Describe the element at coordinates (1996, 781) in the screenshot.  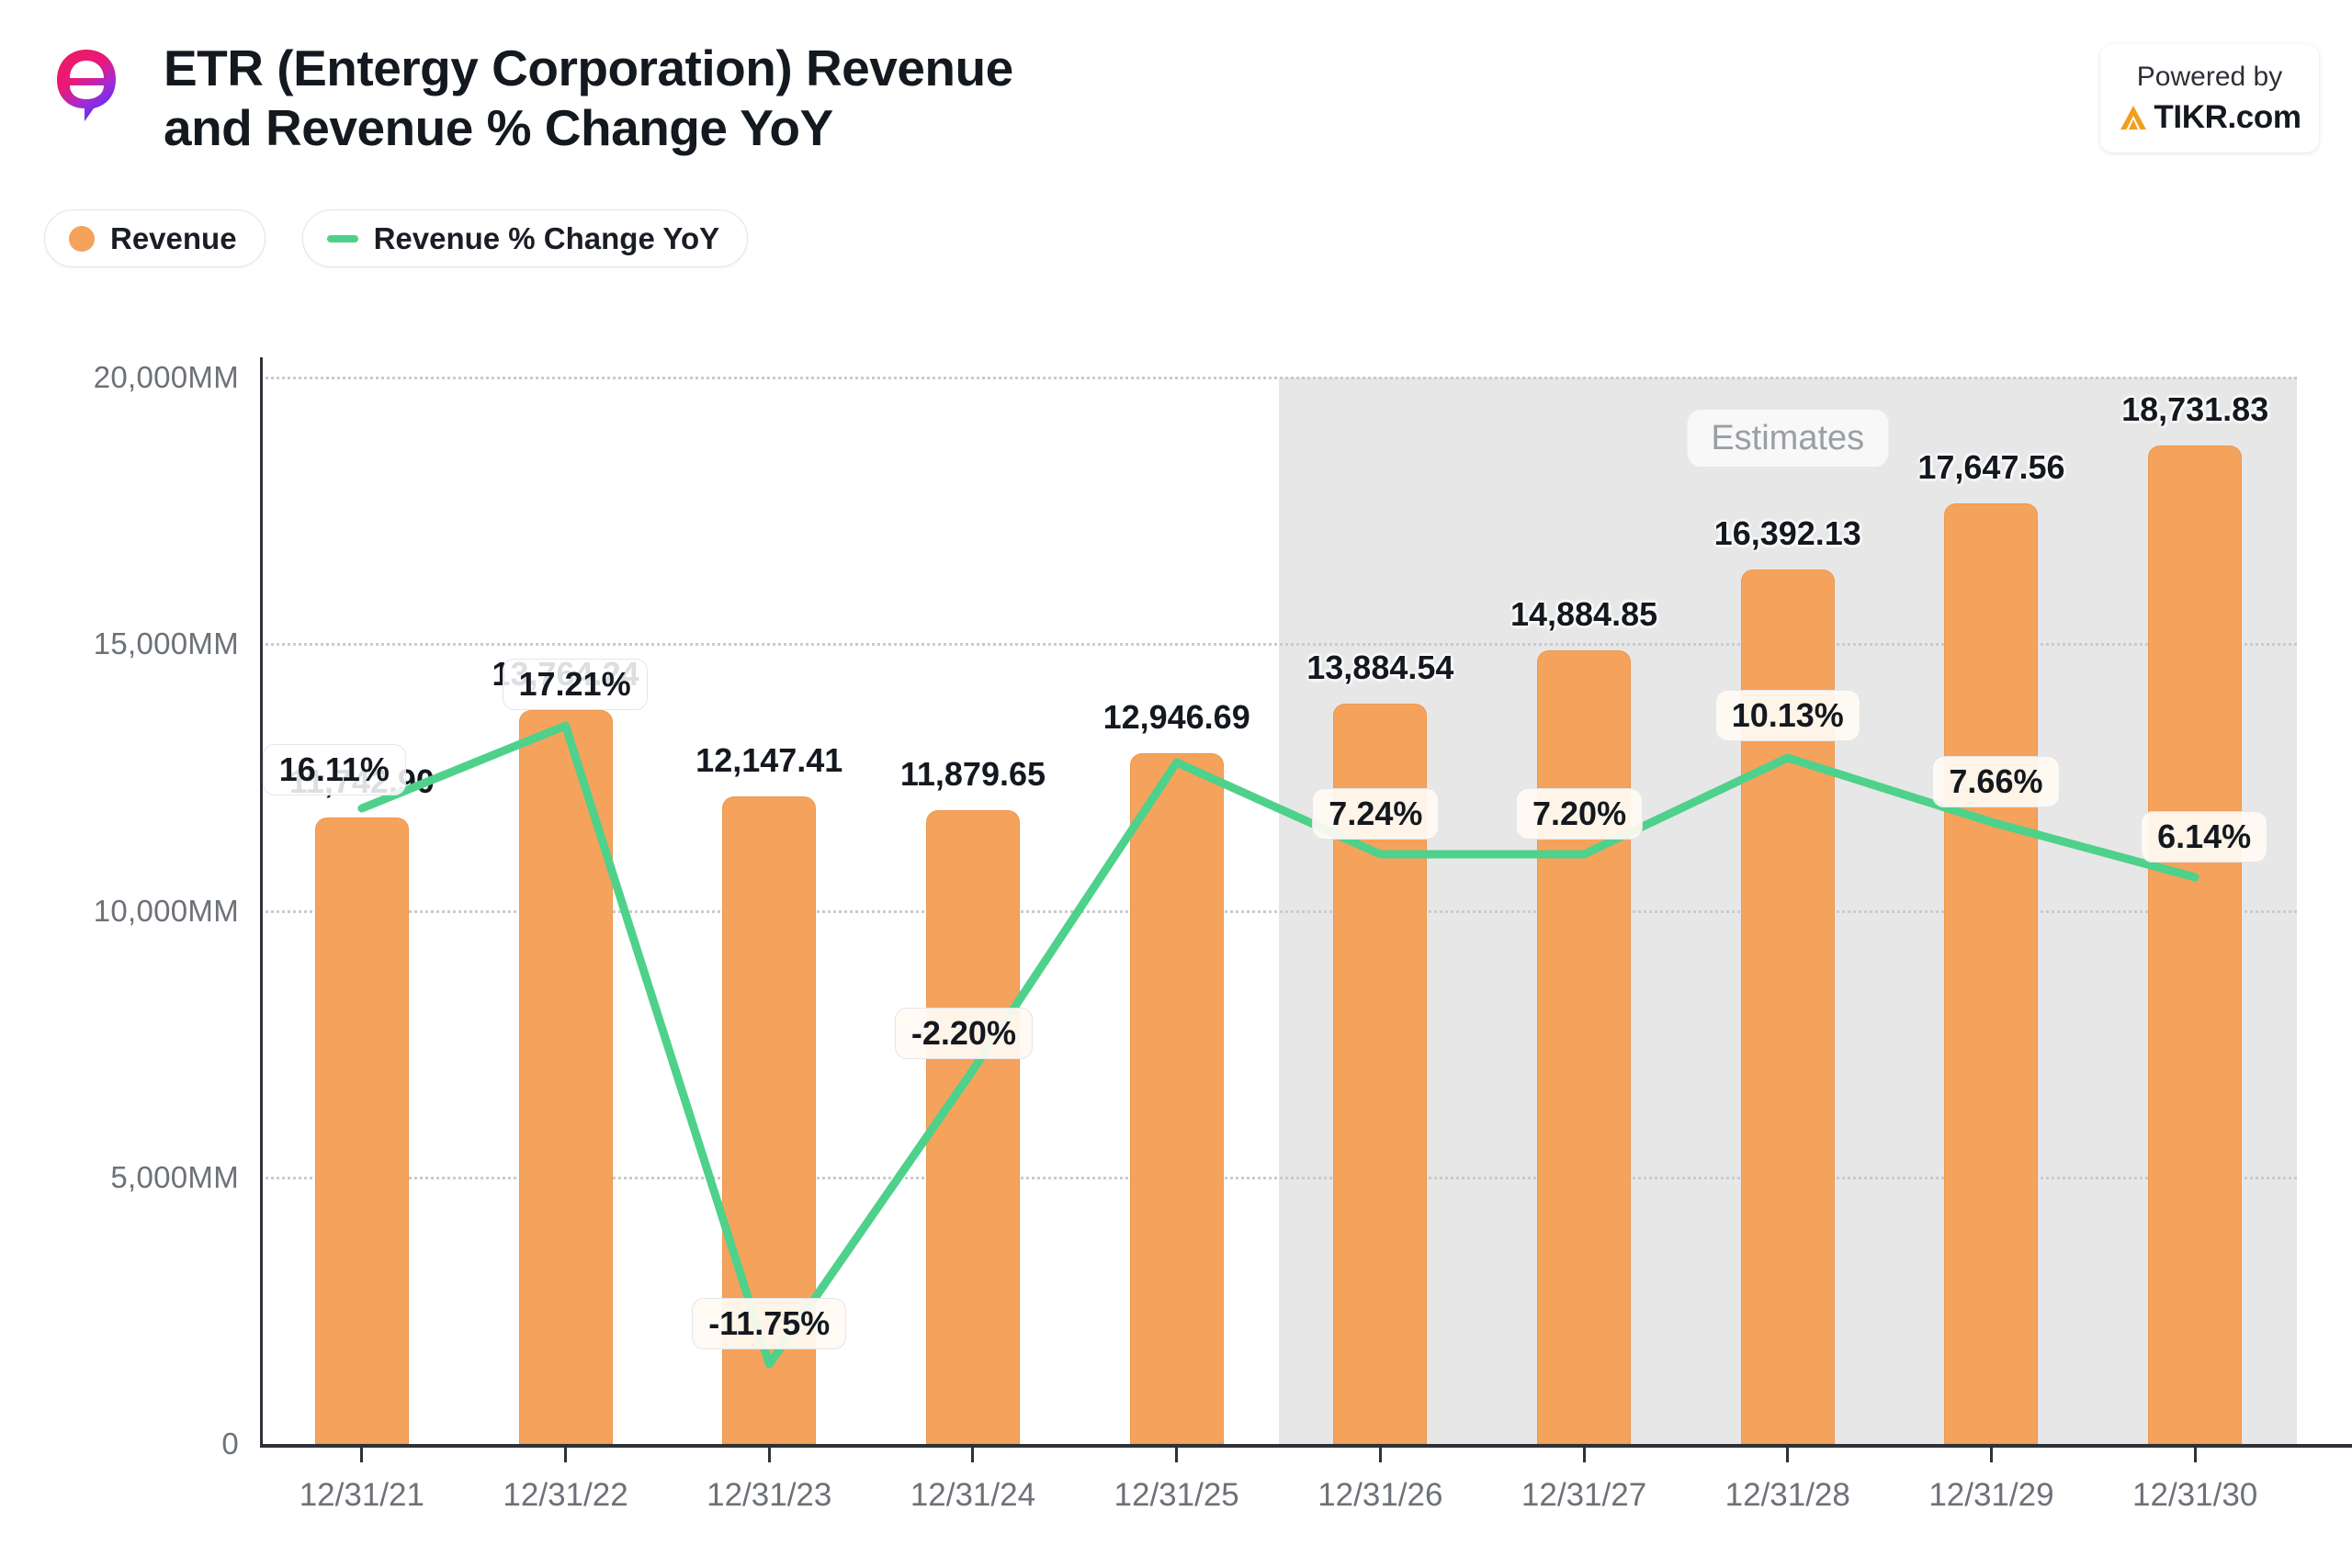
I see `revenue-change-value-badge: 7.66%` at that location.